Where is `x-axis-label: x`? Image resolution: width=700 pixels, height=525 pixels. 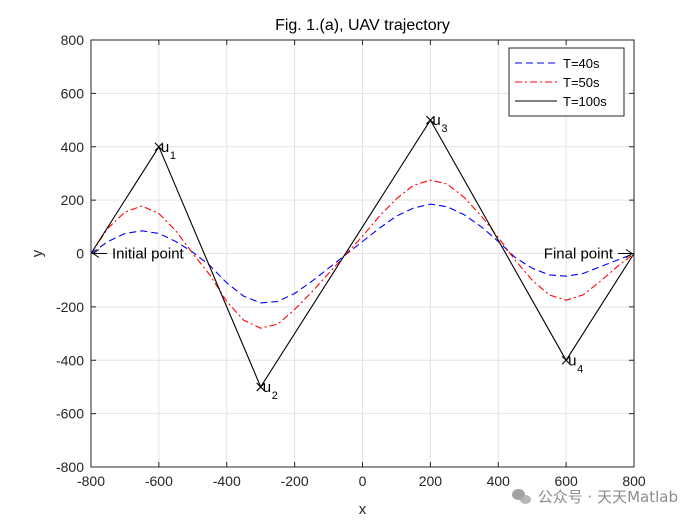 x-axis-label: x is located at coordinates (363, 509).